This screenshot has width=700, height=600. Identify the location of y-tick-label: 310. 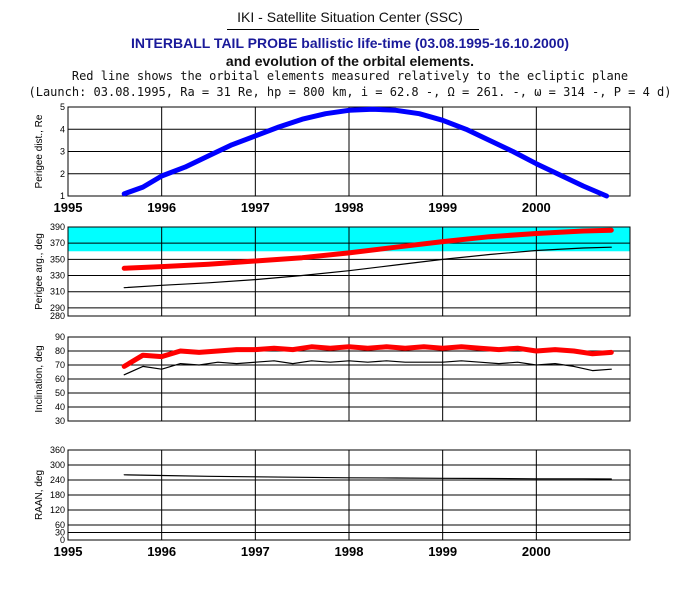
(57, 292).